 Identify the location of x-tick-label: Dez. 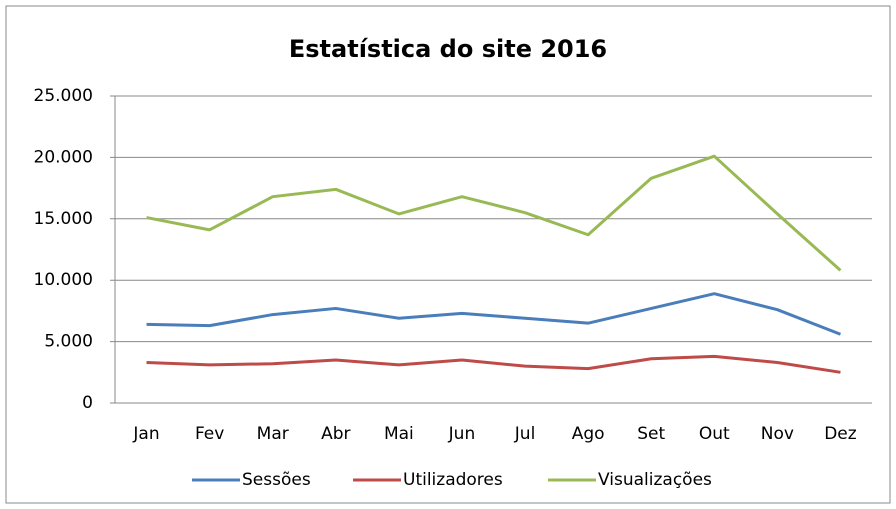
(840, 434).